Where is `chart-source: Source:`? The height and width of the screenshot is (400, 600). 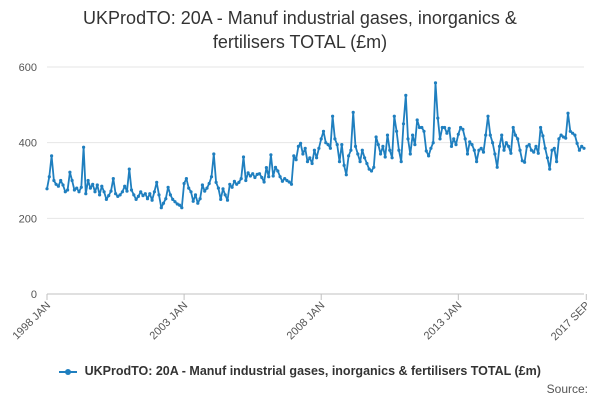
chart-source: Source: is located at coordinates (567, 389).